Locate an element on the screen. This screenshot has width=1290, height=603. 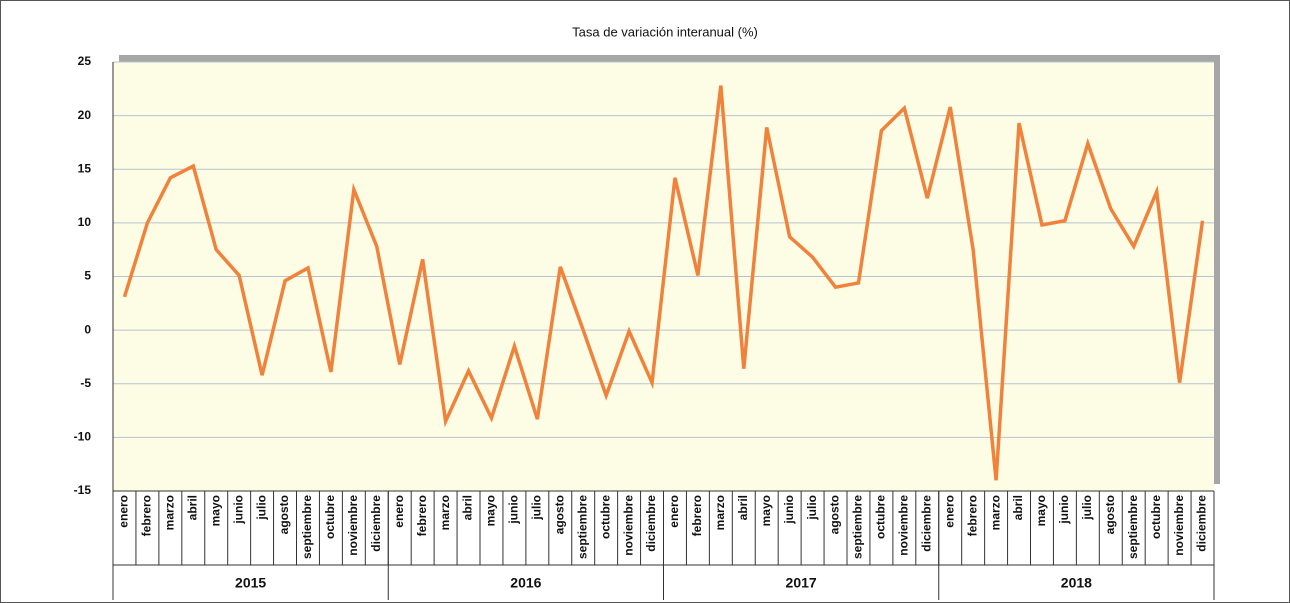
chart-title: Tasa de variación interanual (%) is located at coordinates (665, 31).